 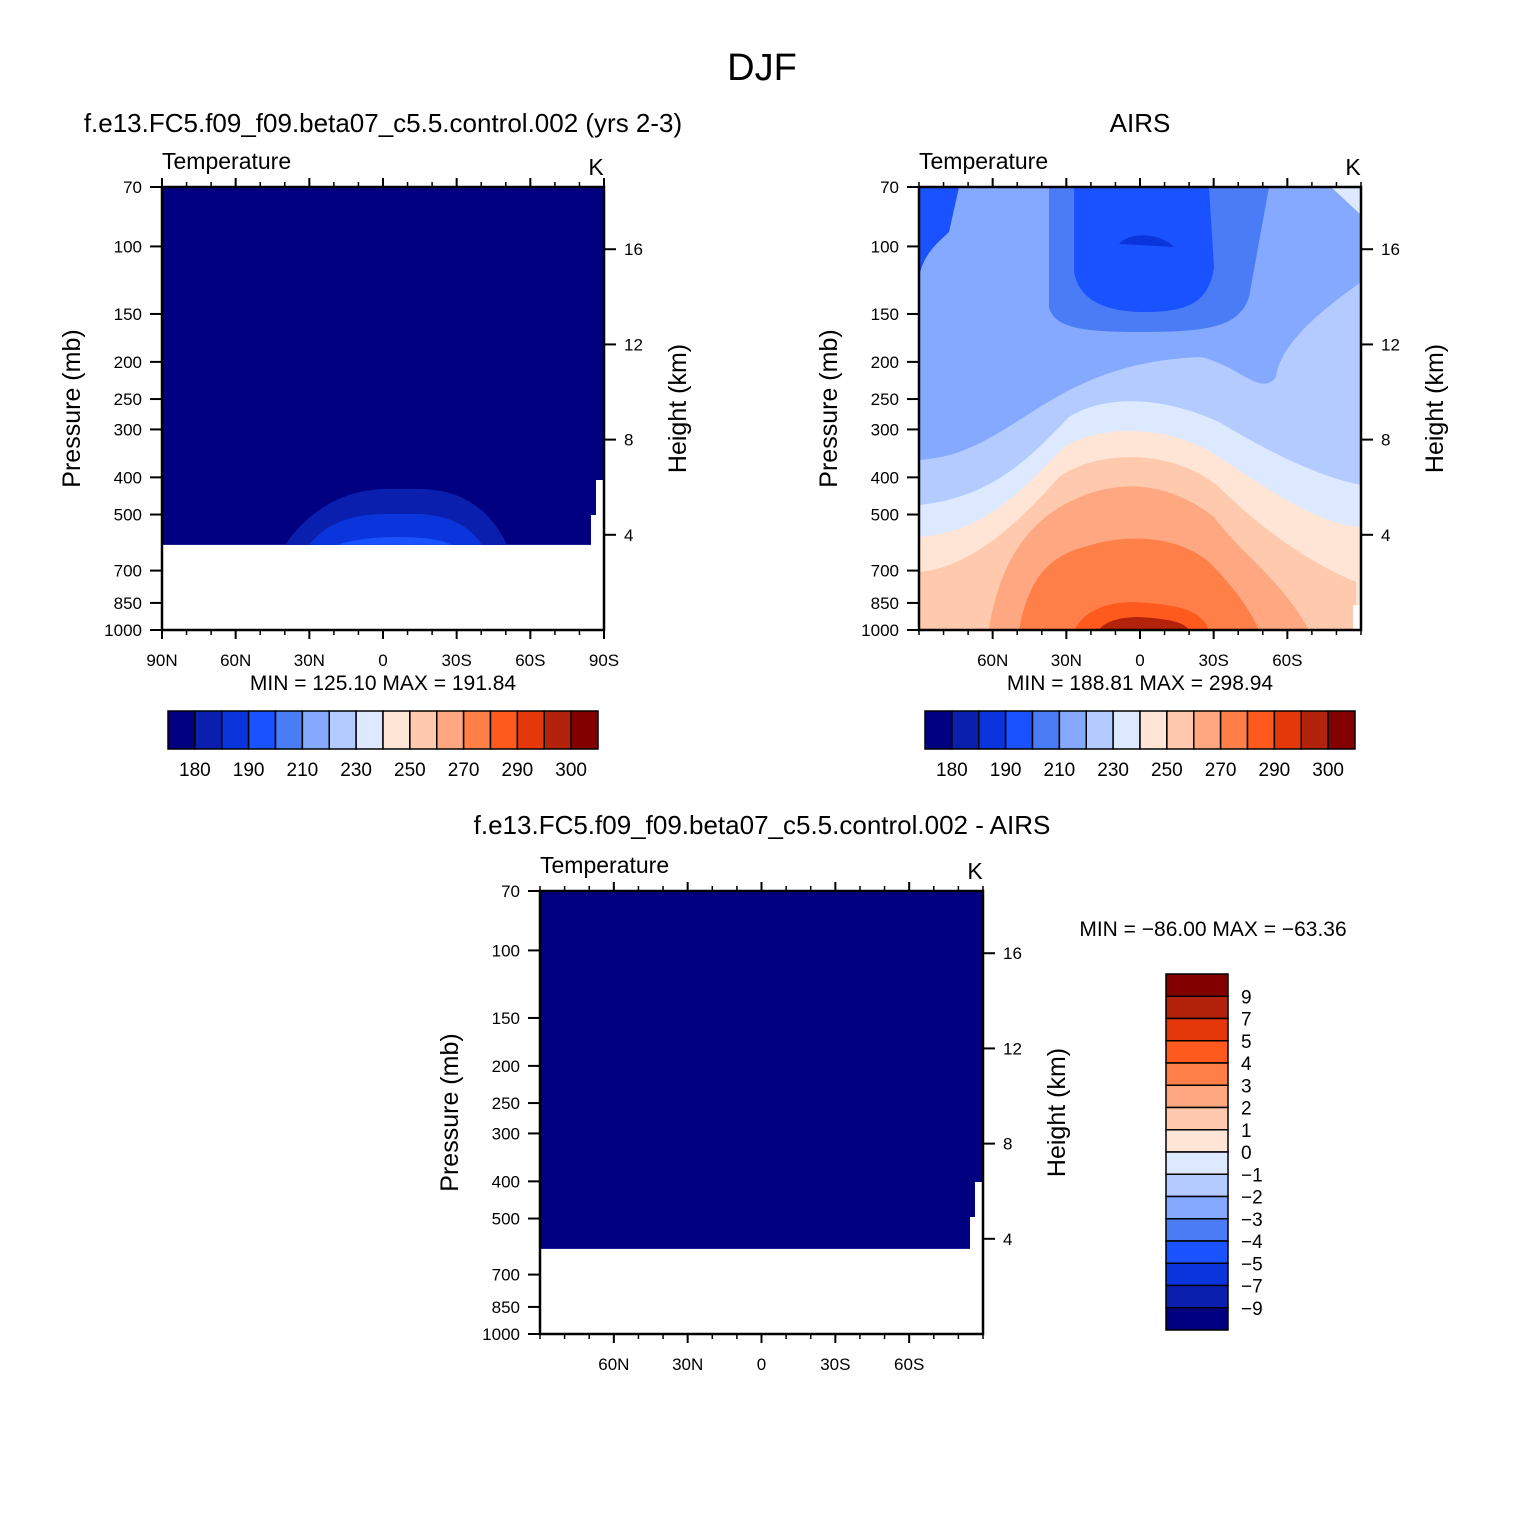 What do you see at coordinates (939, 232) in the screenshot?
I see `band-polar-cold` at bounding box center [939, 232].